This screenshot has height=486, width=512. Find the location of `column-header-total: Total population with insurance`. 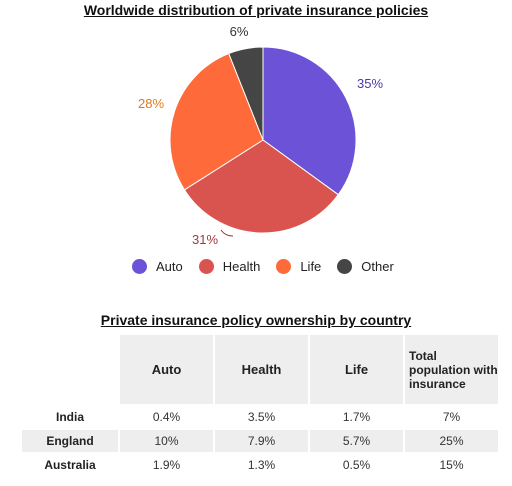

column-header-total: Total population with insurance is located at coordinates (451, 369).